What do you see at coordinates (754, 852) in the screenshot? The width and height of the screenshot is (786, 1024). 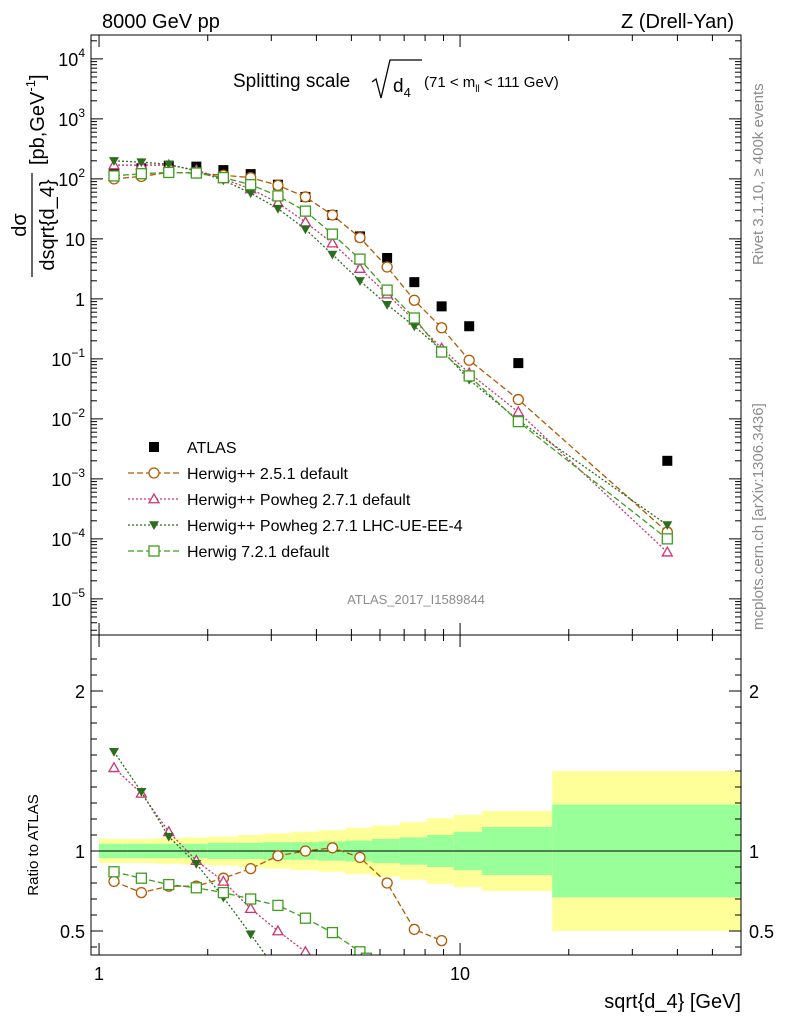 I see `ratio-y-tick-label-right: 1` at bounding box center [754, 852].